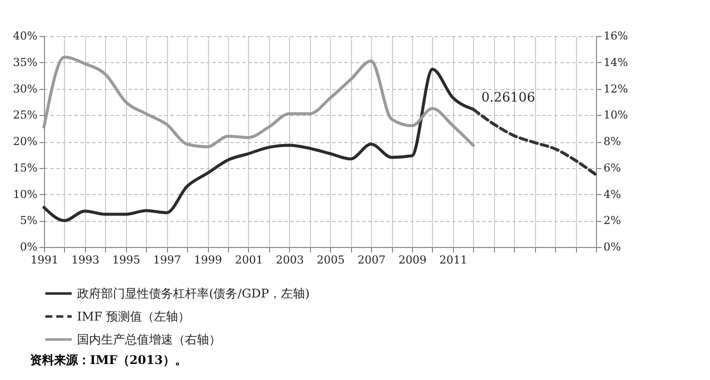 This screenshot has width=710, height=380. I want to click on text: 资料来源：IMF（2013）。, so click(109, 360).